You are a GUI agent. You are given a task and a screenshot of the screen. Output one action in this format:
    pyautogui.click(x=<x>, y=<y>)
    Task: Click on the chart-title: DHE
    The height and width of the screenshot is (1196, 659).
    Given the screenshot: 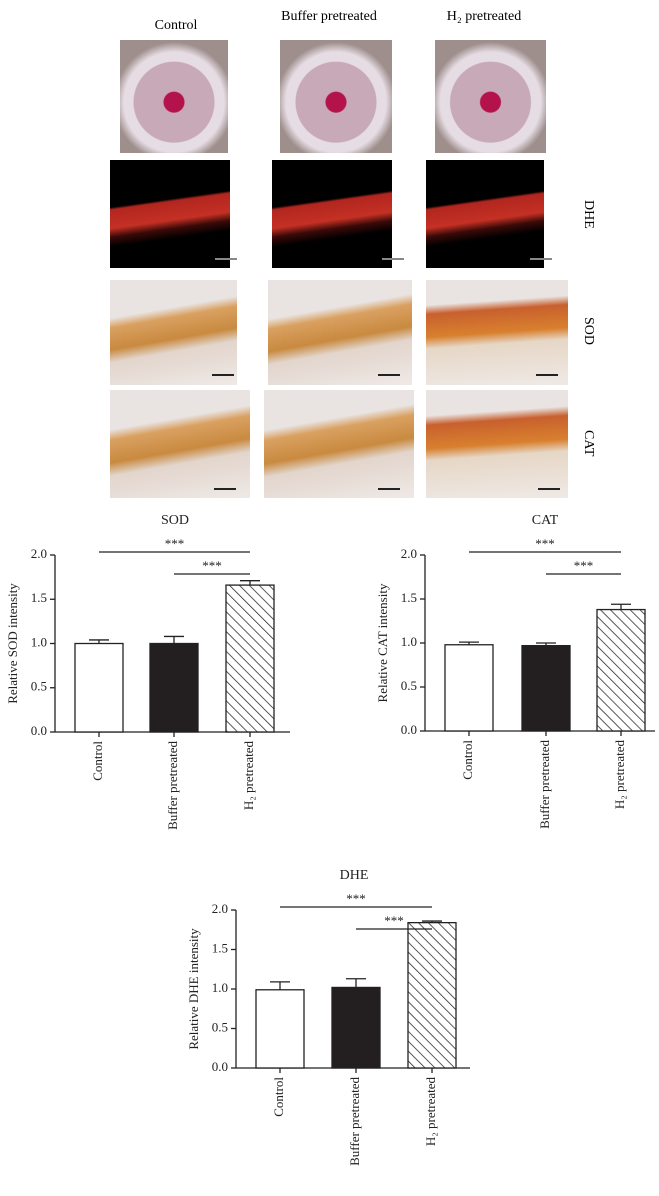 What is the action you would take?
    pyautogui.click(x=354, y=875)
    